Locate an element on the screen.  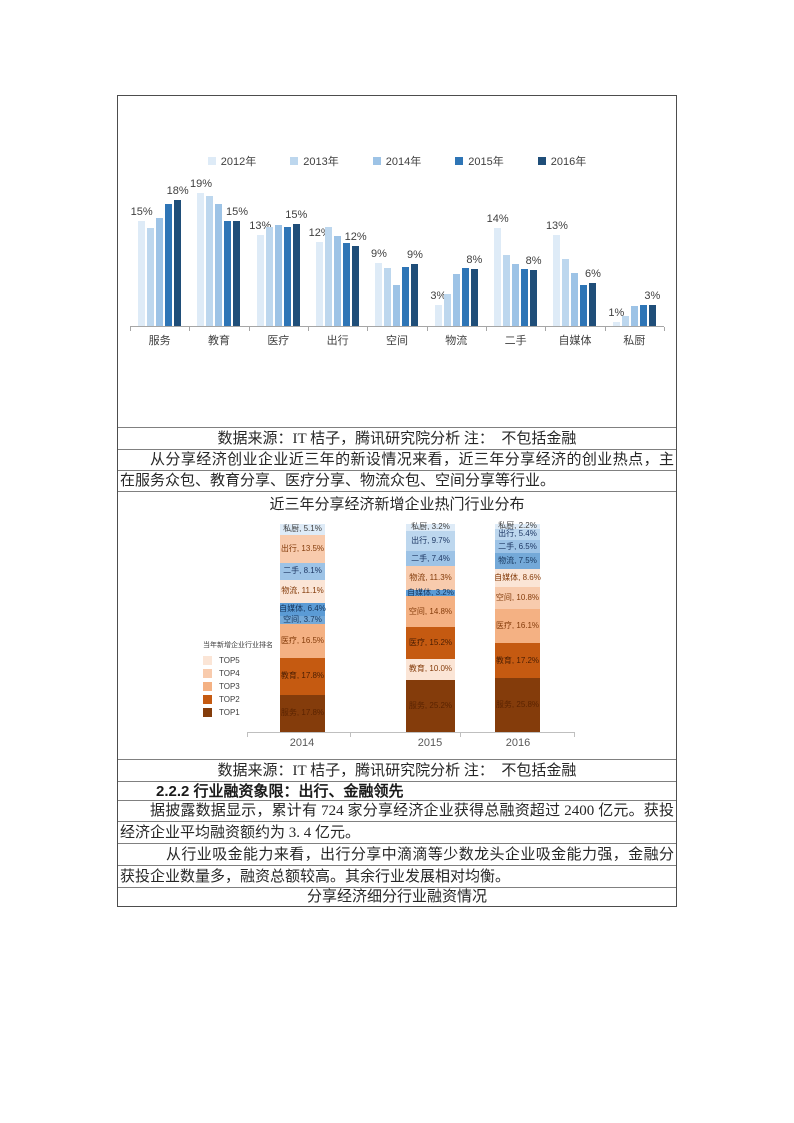
bar: 18% is located at coordinates (178, 255).